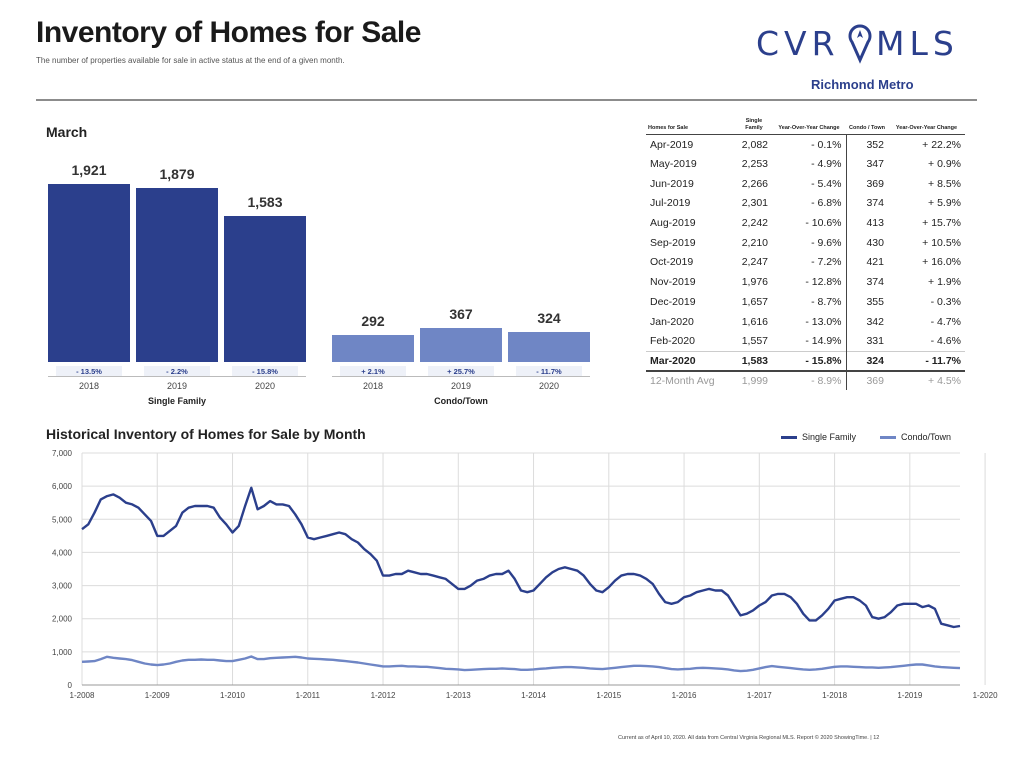  I want to click on table-row: May-2019 2,253 - 4.9% 347 + 0.9%, so click(805, 164).